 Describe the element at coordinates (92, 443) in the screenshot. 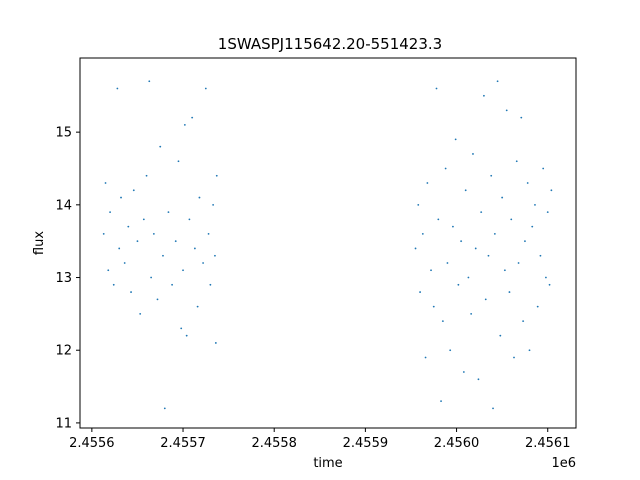

I see `x-tick-label: 2.4556` at that location.